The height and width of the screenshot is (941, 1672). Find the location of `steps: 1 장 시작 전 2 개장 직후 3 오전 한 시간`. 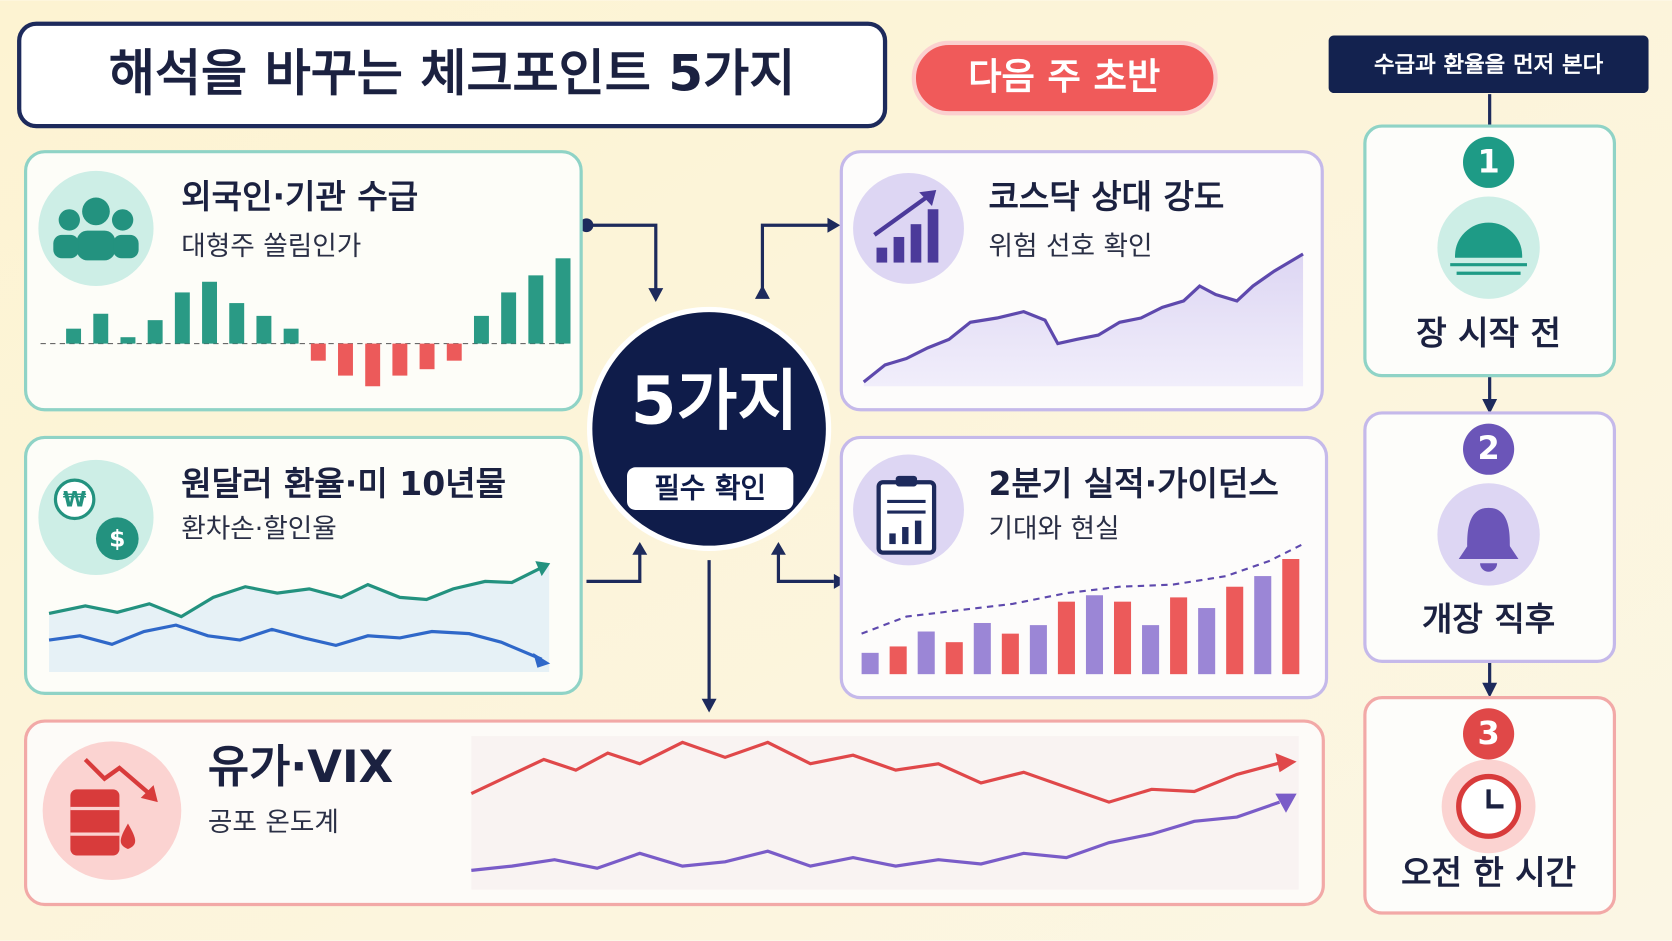

steps: 1 장 시작 전 2 개장 직후 3 오전 한 시간 is located at coordinates (1490, 519).